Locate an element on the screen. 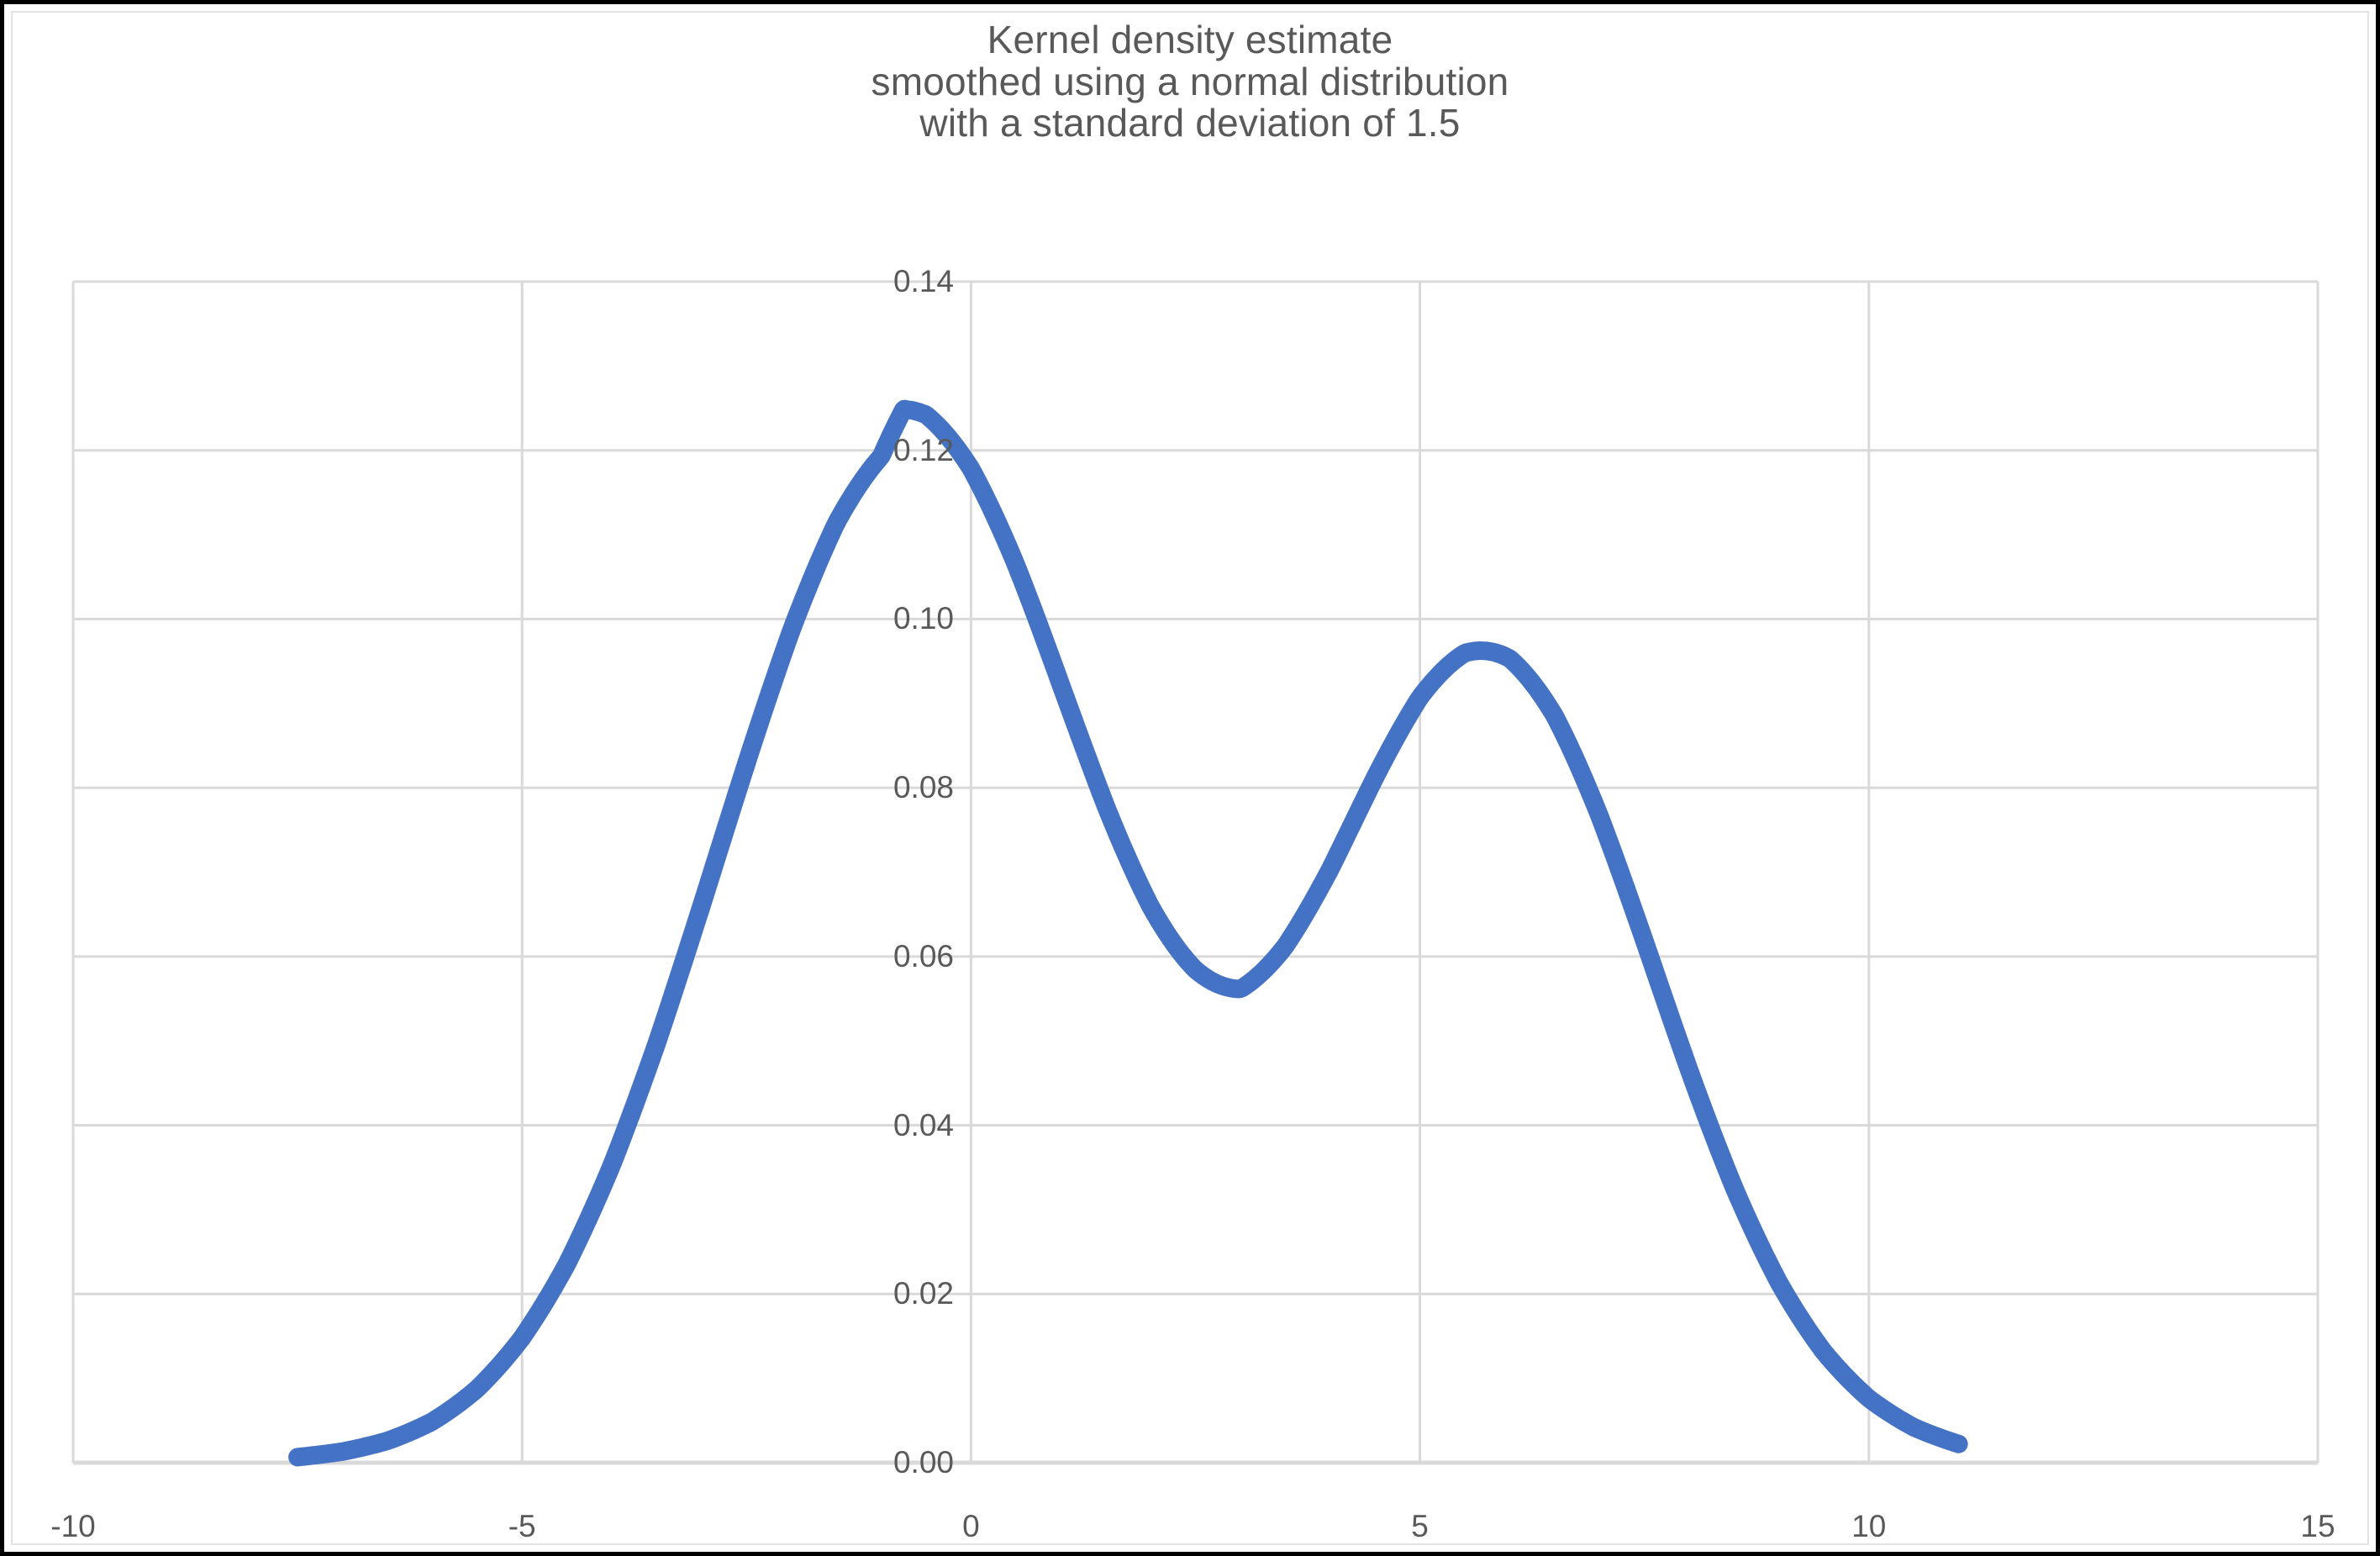  x-axis-tick-label: 10 is located at coordinates (1869, 1526).